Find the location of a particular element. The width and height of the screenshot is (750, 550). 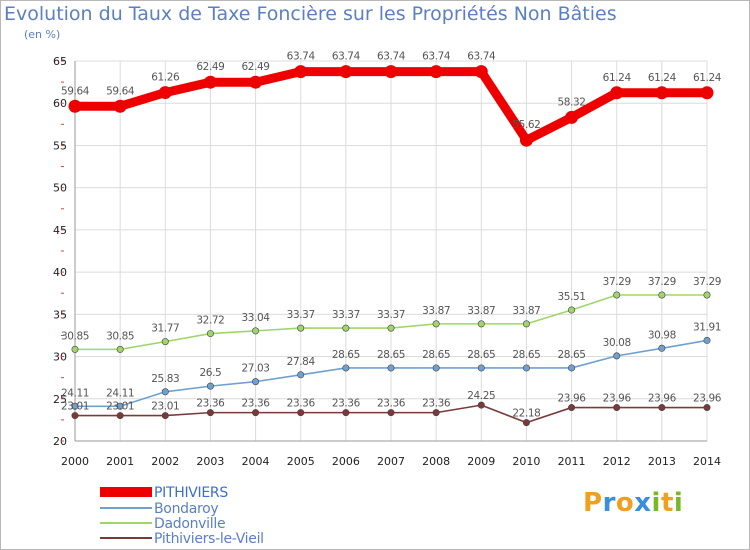

y-tick-label: 35 is located at coordinates (60, 314).